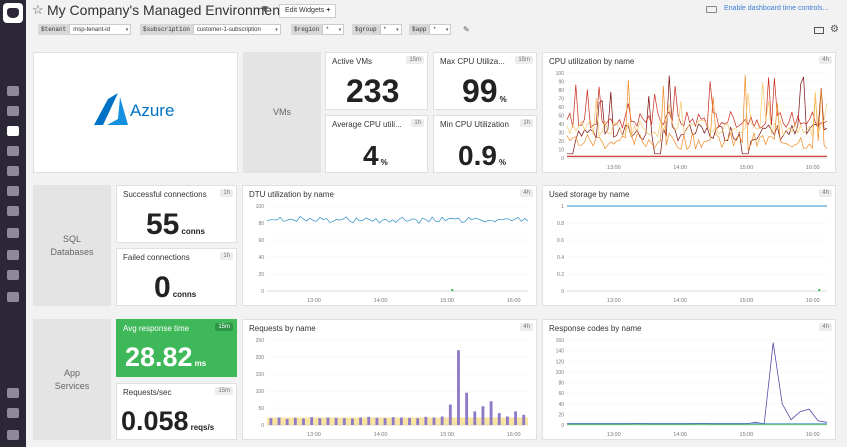  Describe the element at coordinates (560, 241) in the screenshot. I see `y-tick-label: 0.6` at that location.